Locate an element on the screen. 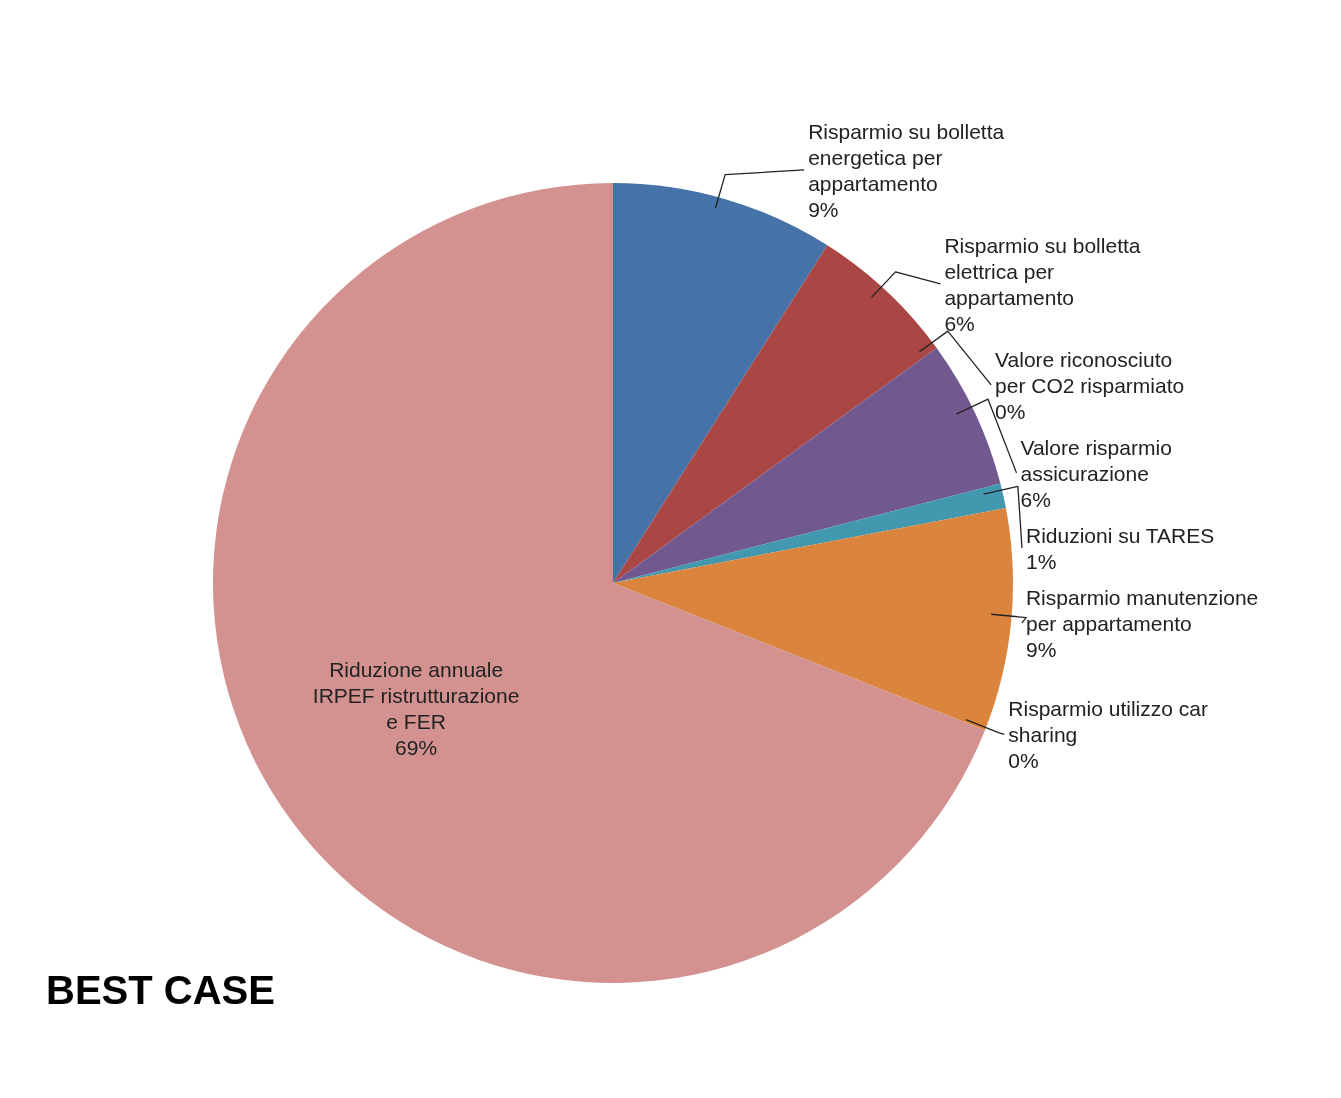  slice-label: Risparmio su bolletta energetica per appartamento is located at coordinates (906, 157).